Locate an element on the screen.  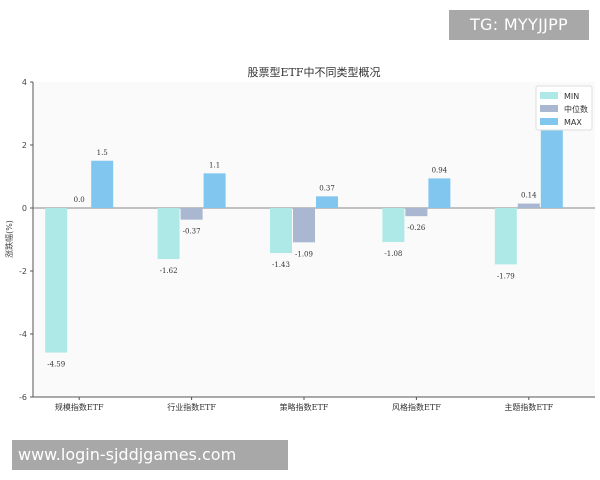
category-label: 策略指数ETF is located at coordinates (304, 407).